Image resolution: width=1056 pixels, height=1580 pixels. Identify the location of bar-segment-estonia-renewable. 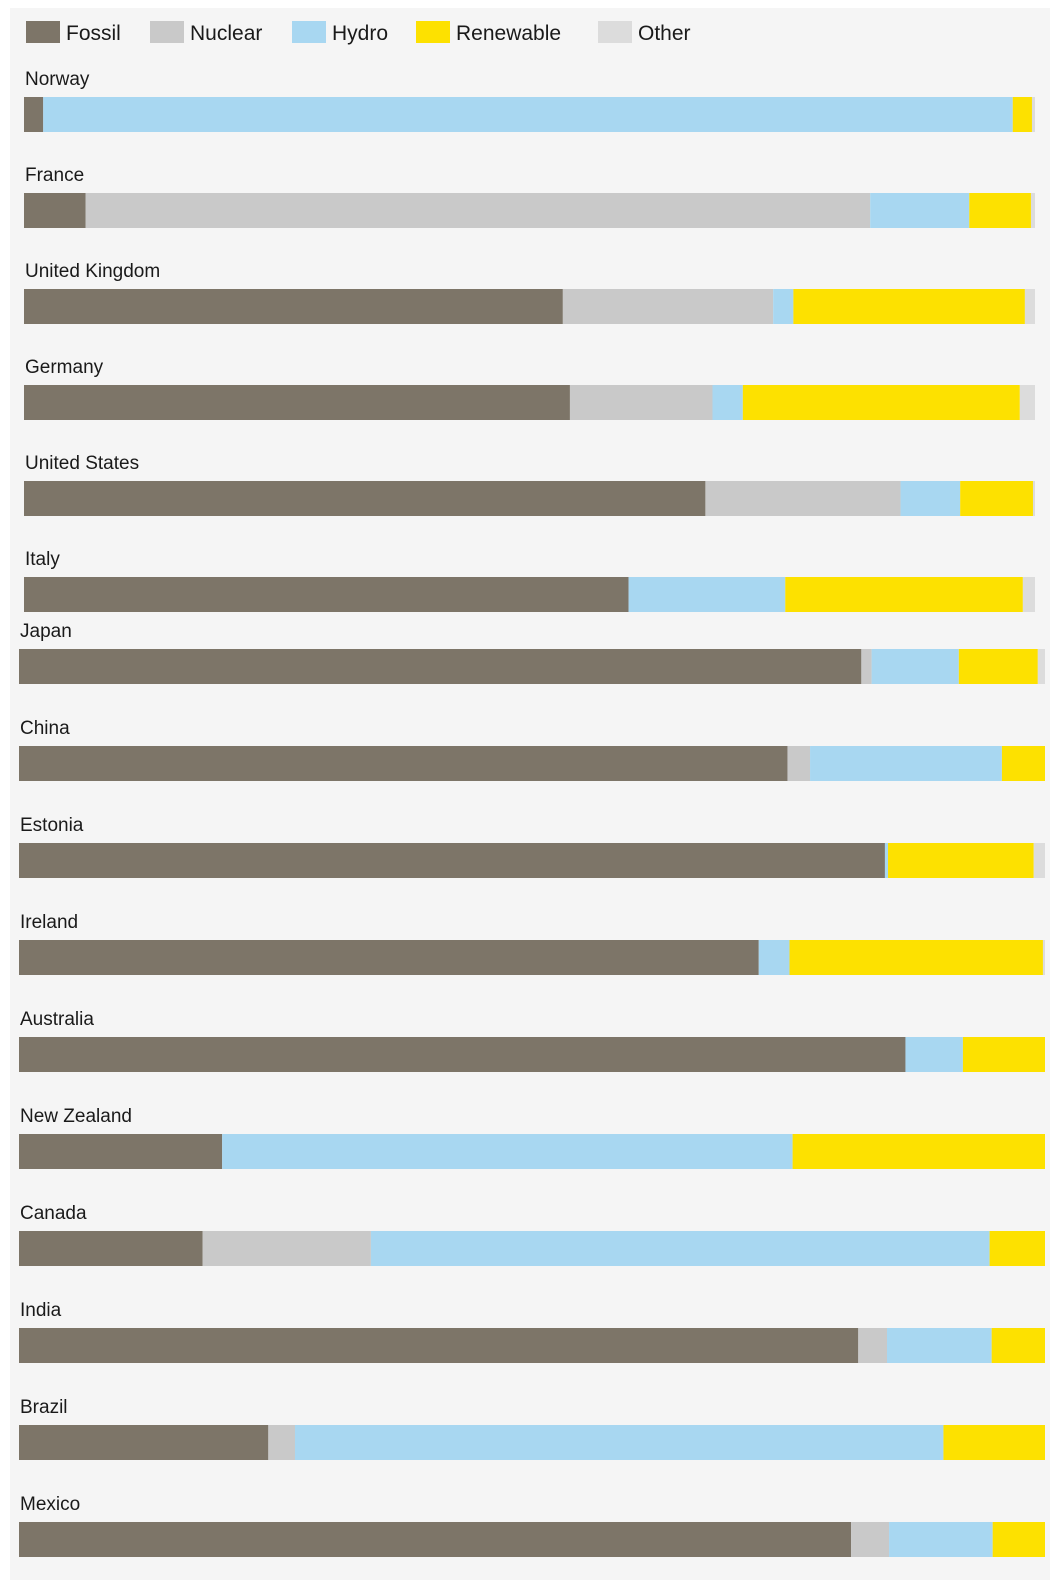
(961, 860).